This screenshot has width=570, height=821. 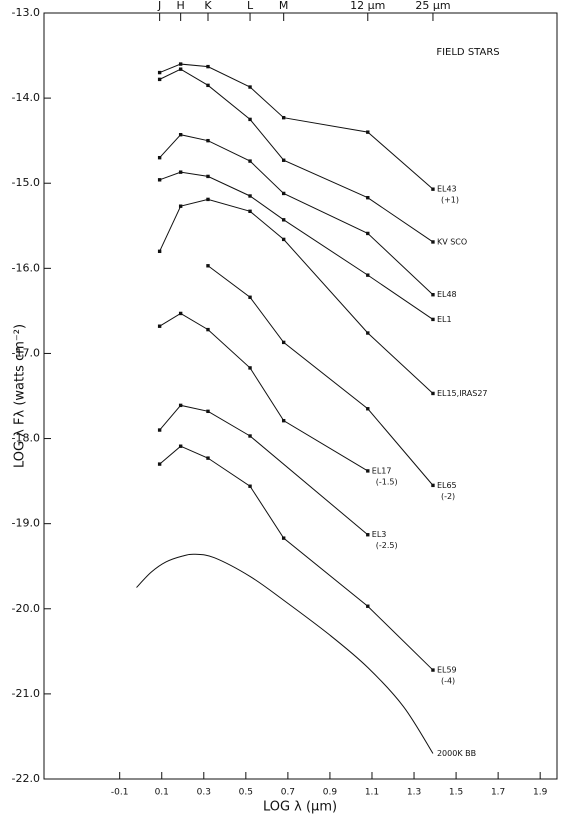 What do you see at coordinates (181, 6) in the screenshot?
I see `top-tick-label: H` at bounding box center [181, 6].